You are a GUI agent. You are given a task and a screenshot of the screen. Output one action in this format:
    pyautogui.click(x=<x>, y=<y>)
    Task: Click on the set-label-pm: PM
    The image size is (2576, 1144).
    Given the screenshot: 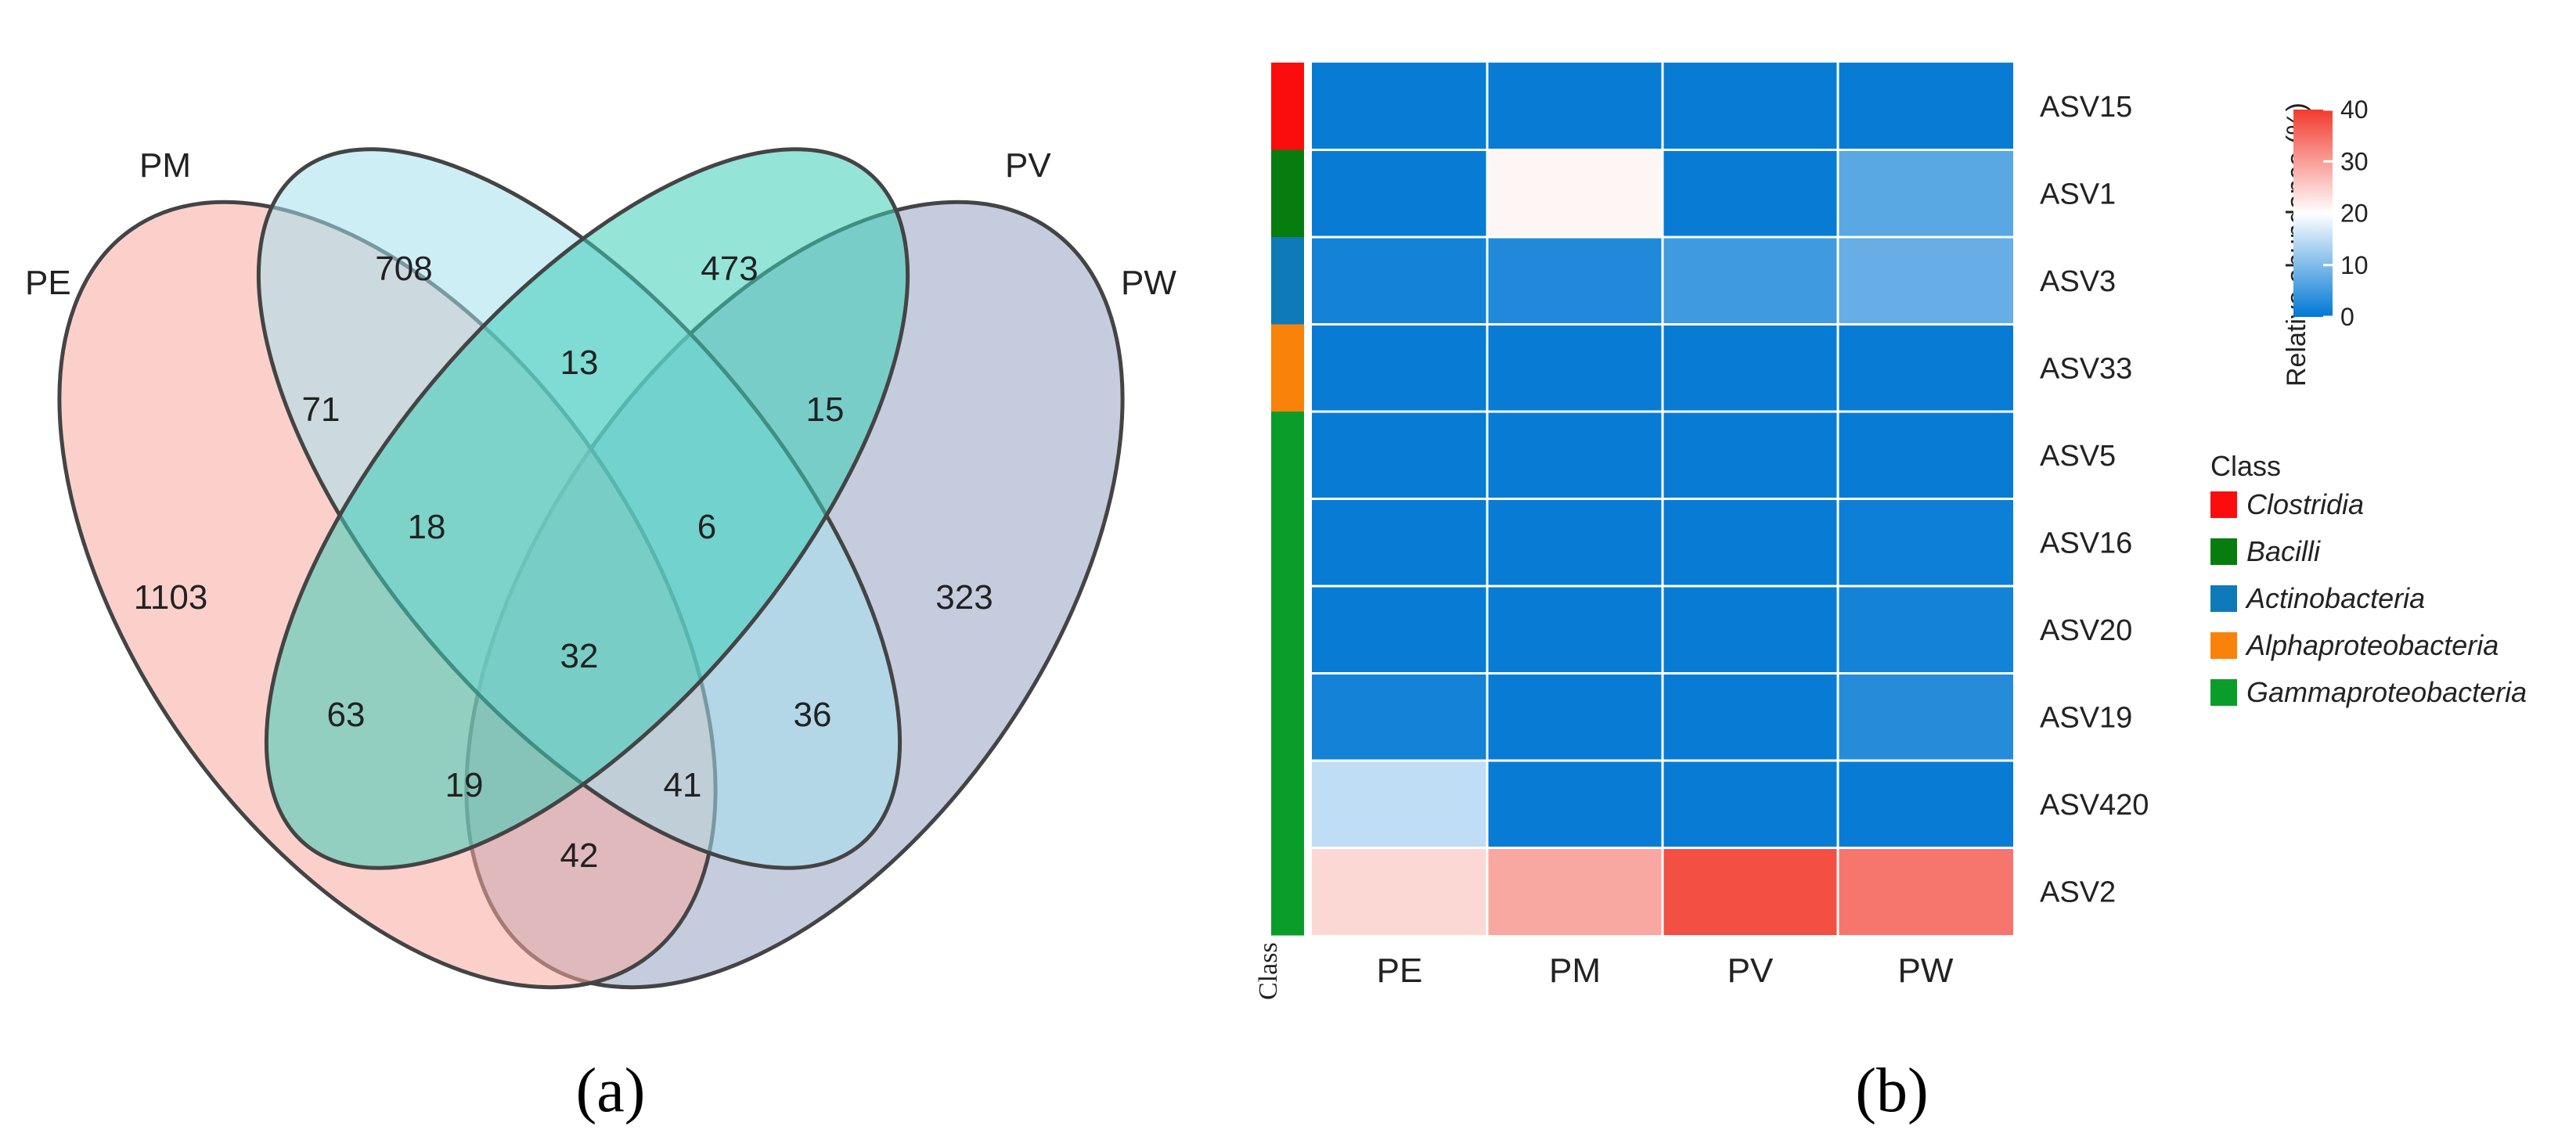 What is the action you would take?
    pyautogui.click(x=165, y=165)
    